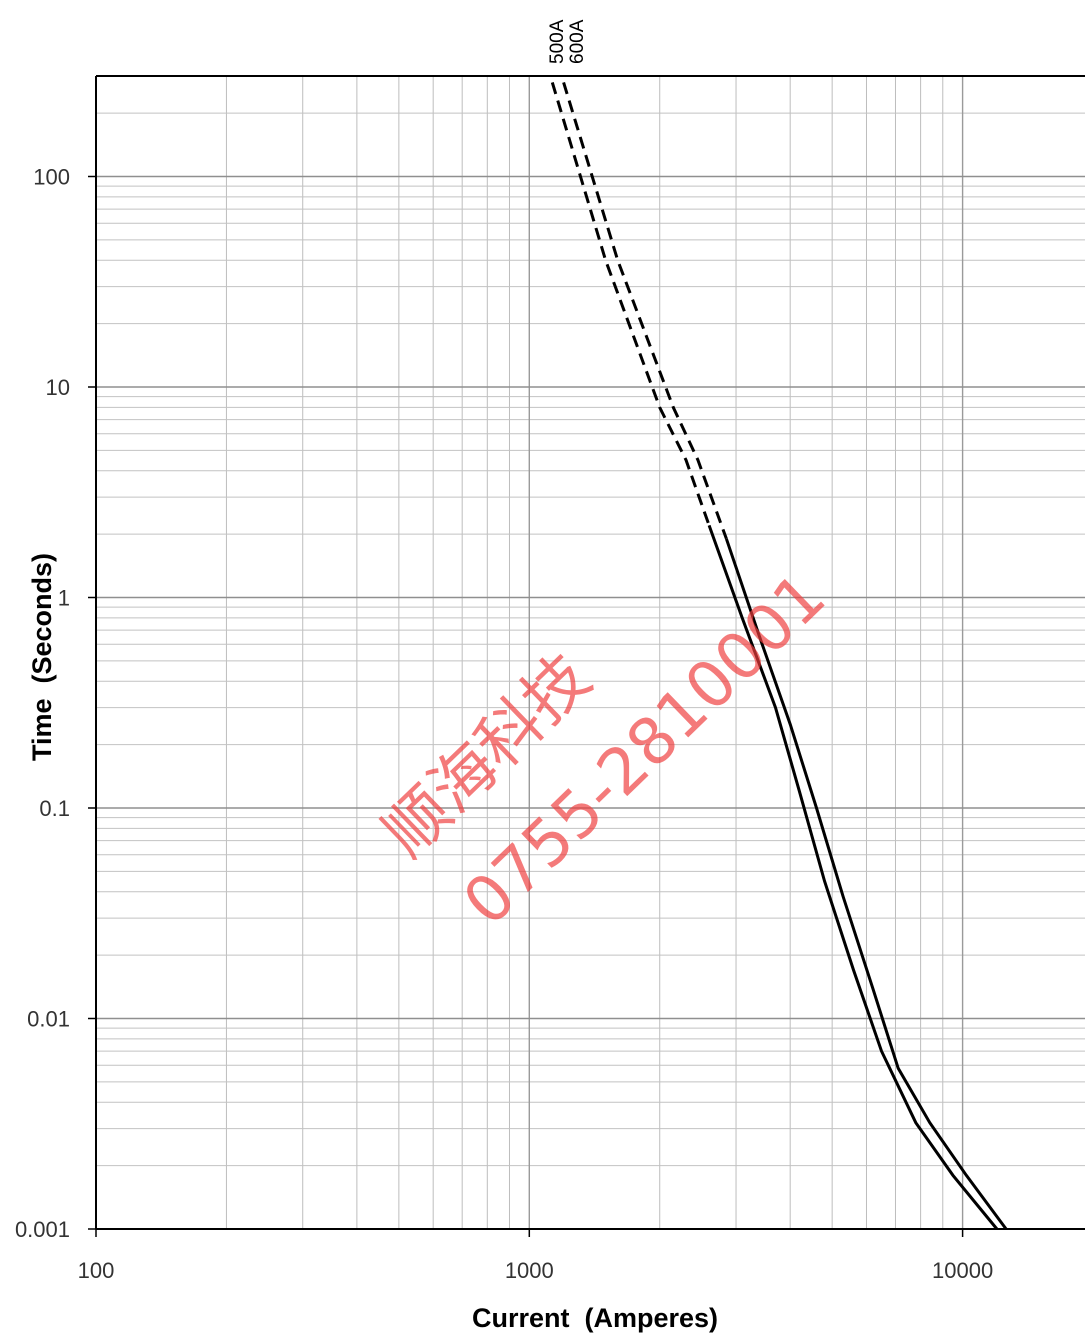 The height and width of the screenshot is (1337, 1085). Describe the element at coordinates (577, 41) in the screenshot. I see `series-label: 600A` at that location.